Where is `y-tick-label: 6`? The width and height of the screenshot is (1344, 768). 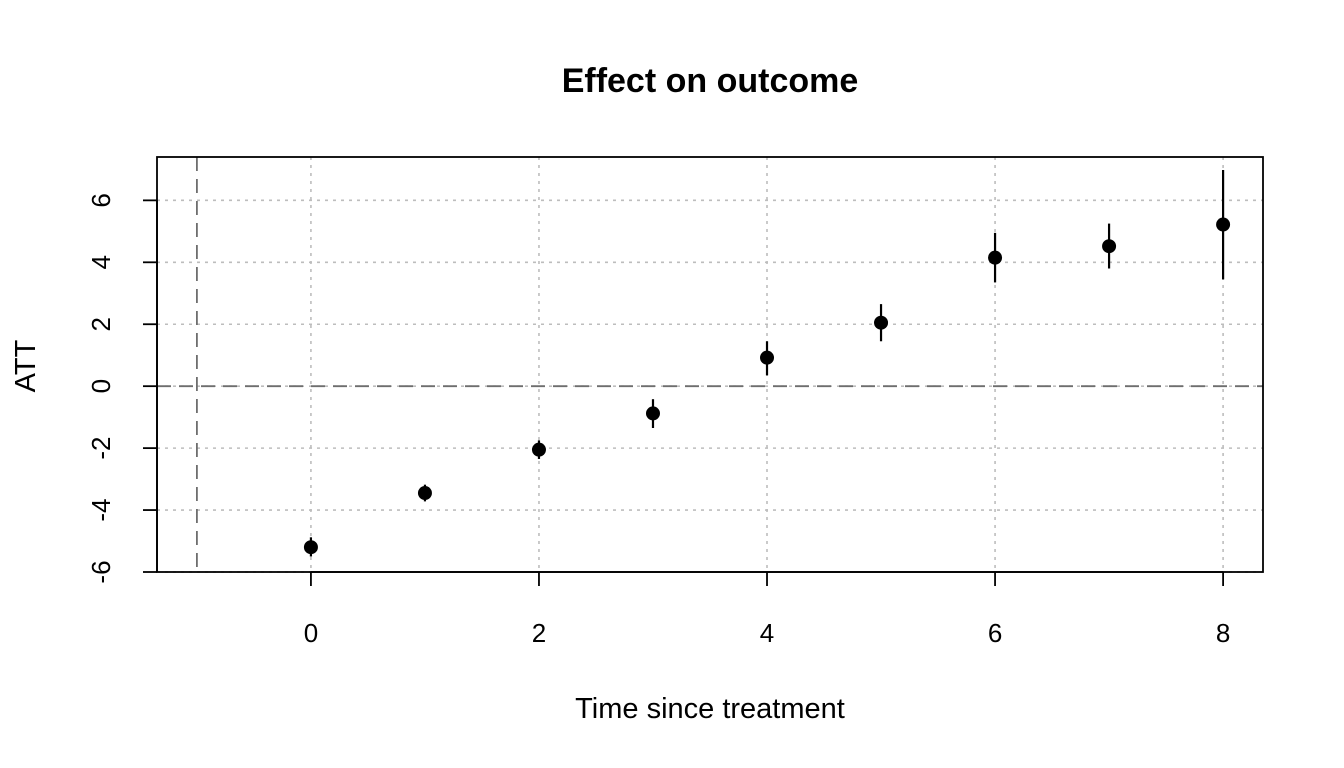
y-tick-label: 6 is located at coordinates (101, 200).